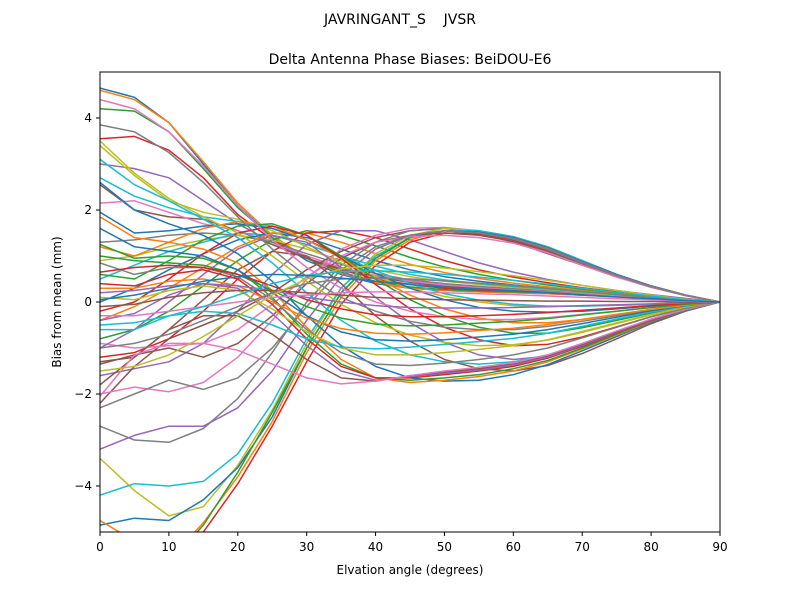  I want to click on figure-suptitle: JAVRINGANT_S JVSR, so click(399, 20).